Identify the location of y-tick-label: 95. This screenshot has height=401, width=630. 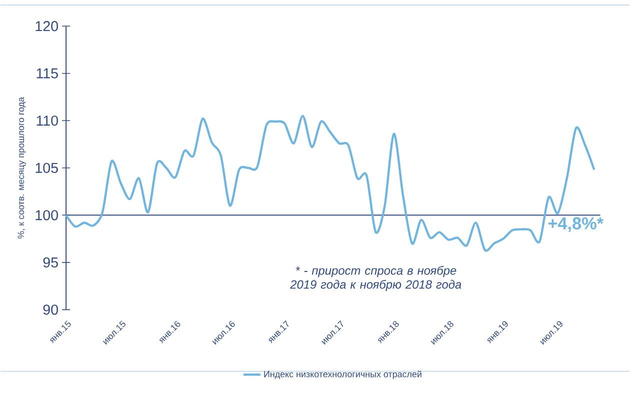
(50, 262).